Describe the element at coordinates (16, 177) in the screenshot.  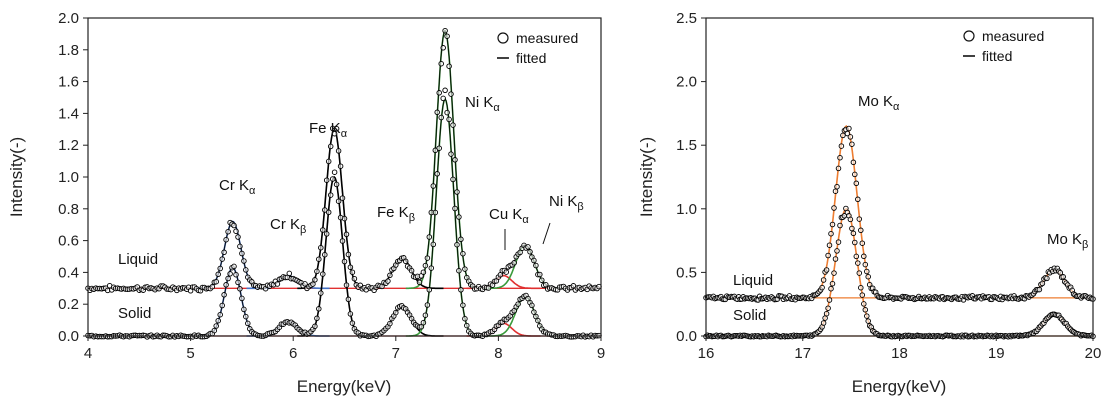
I see `left-y-axis-label: Intensity(-)` at that location.